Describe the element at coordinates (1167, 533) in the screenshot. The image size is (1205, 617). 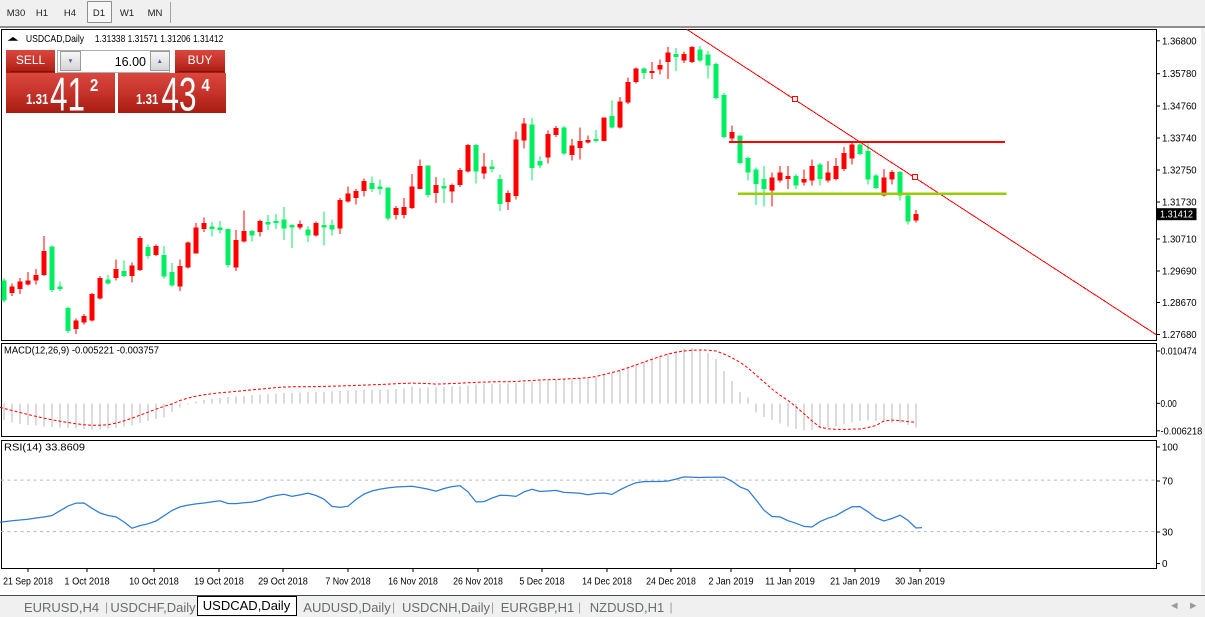
I see `svg-text: 30` at that location.